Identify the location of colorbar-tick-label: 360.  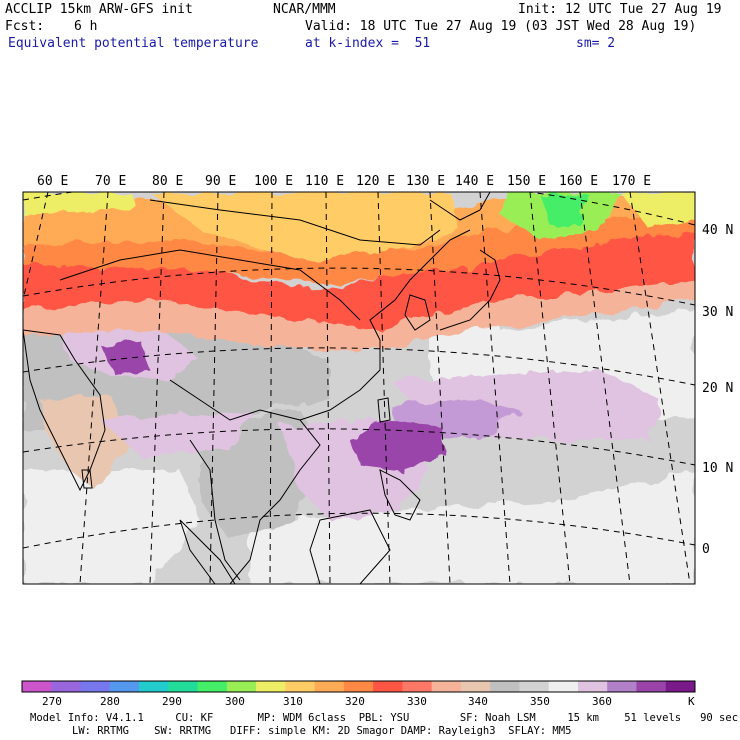
(602, 701).